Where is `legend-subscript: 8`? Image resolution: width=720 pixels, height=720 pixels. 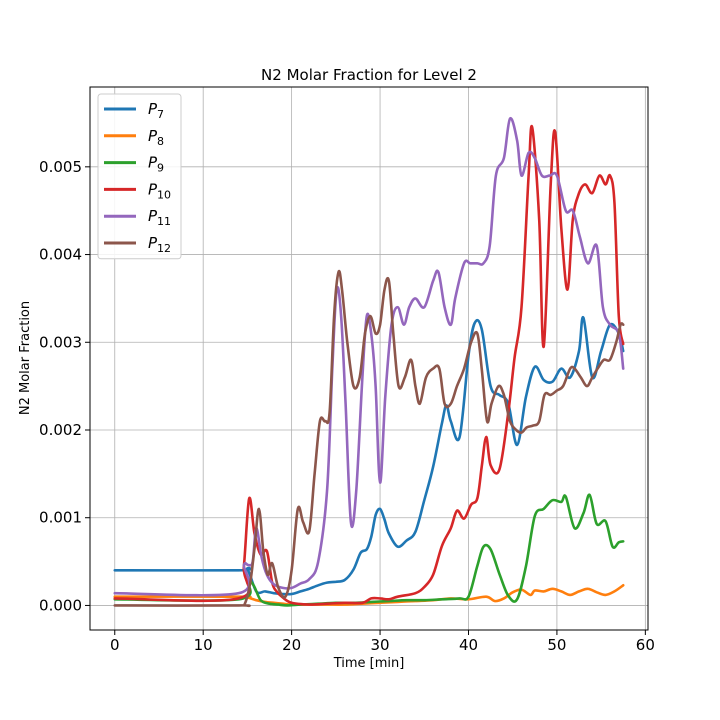 legend-subscript: 8 is located at coordinates (160, 141).